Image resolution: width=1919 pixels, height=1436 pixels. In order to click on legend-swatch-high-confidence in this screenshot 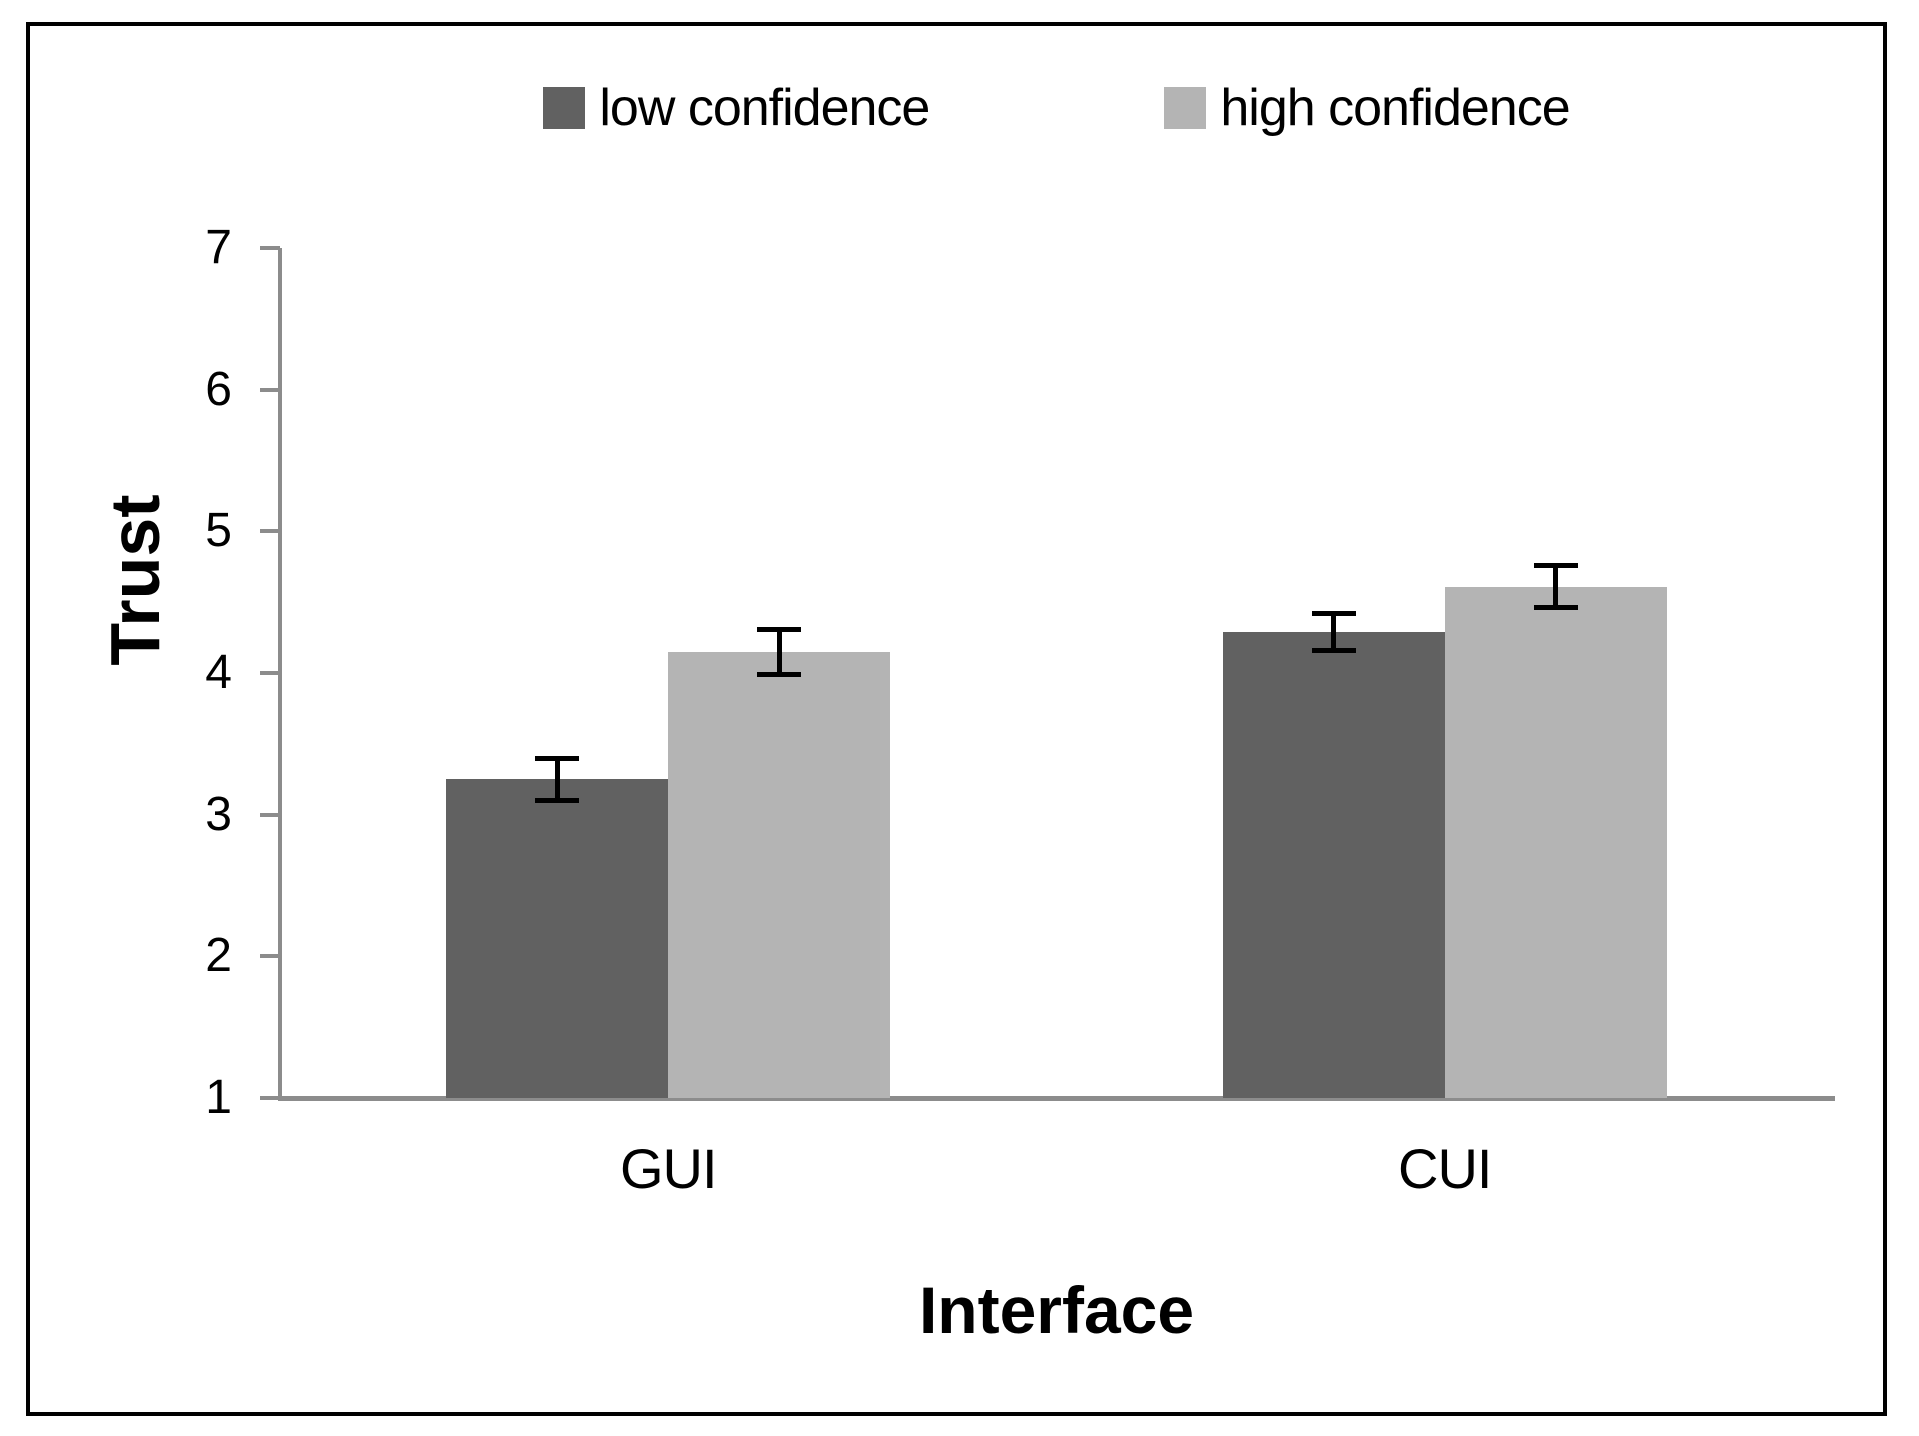, I will do `click(1185, 108)`.